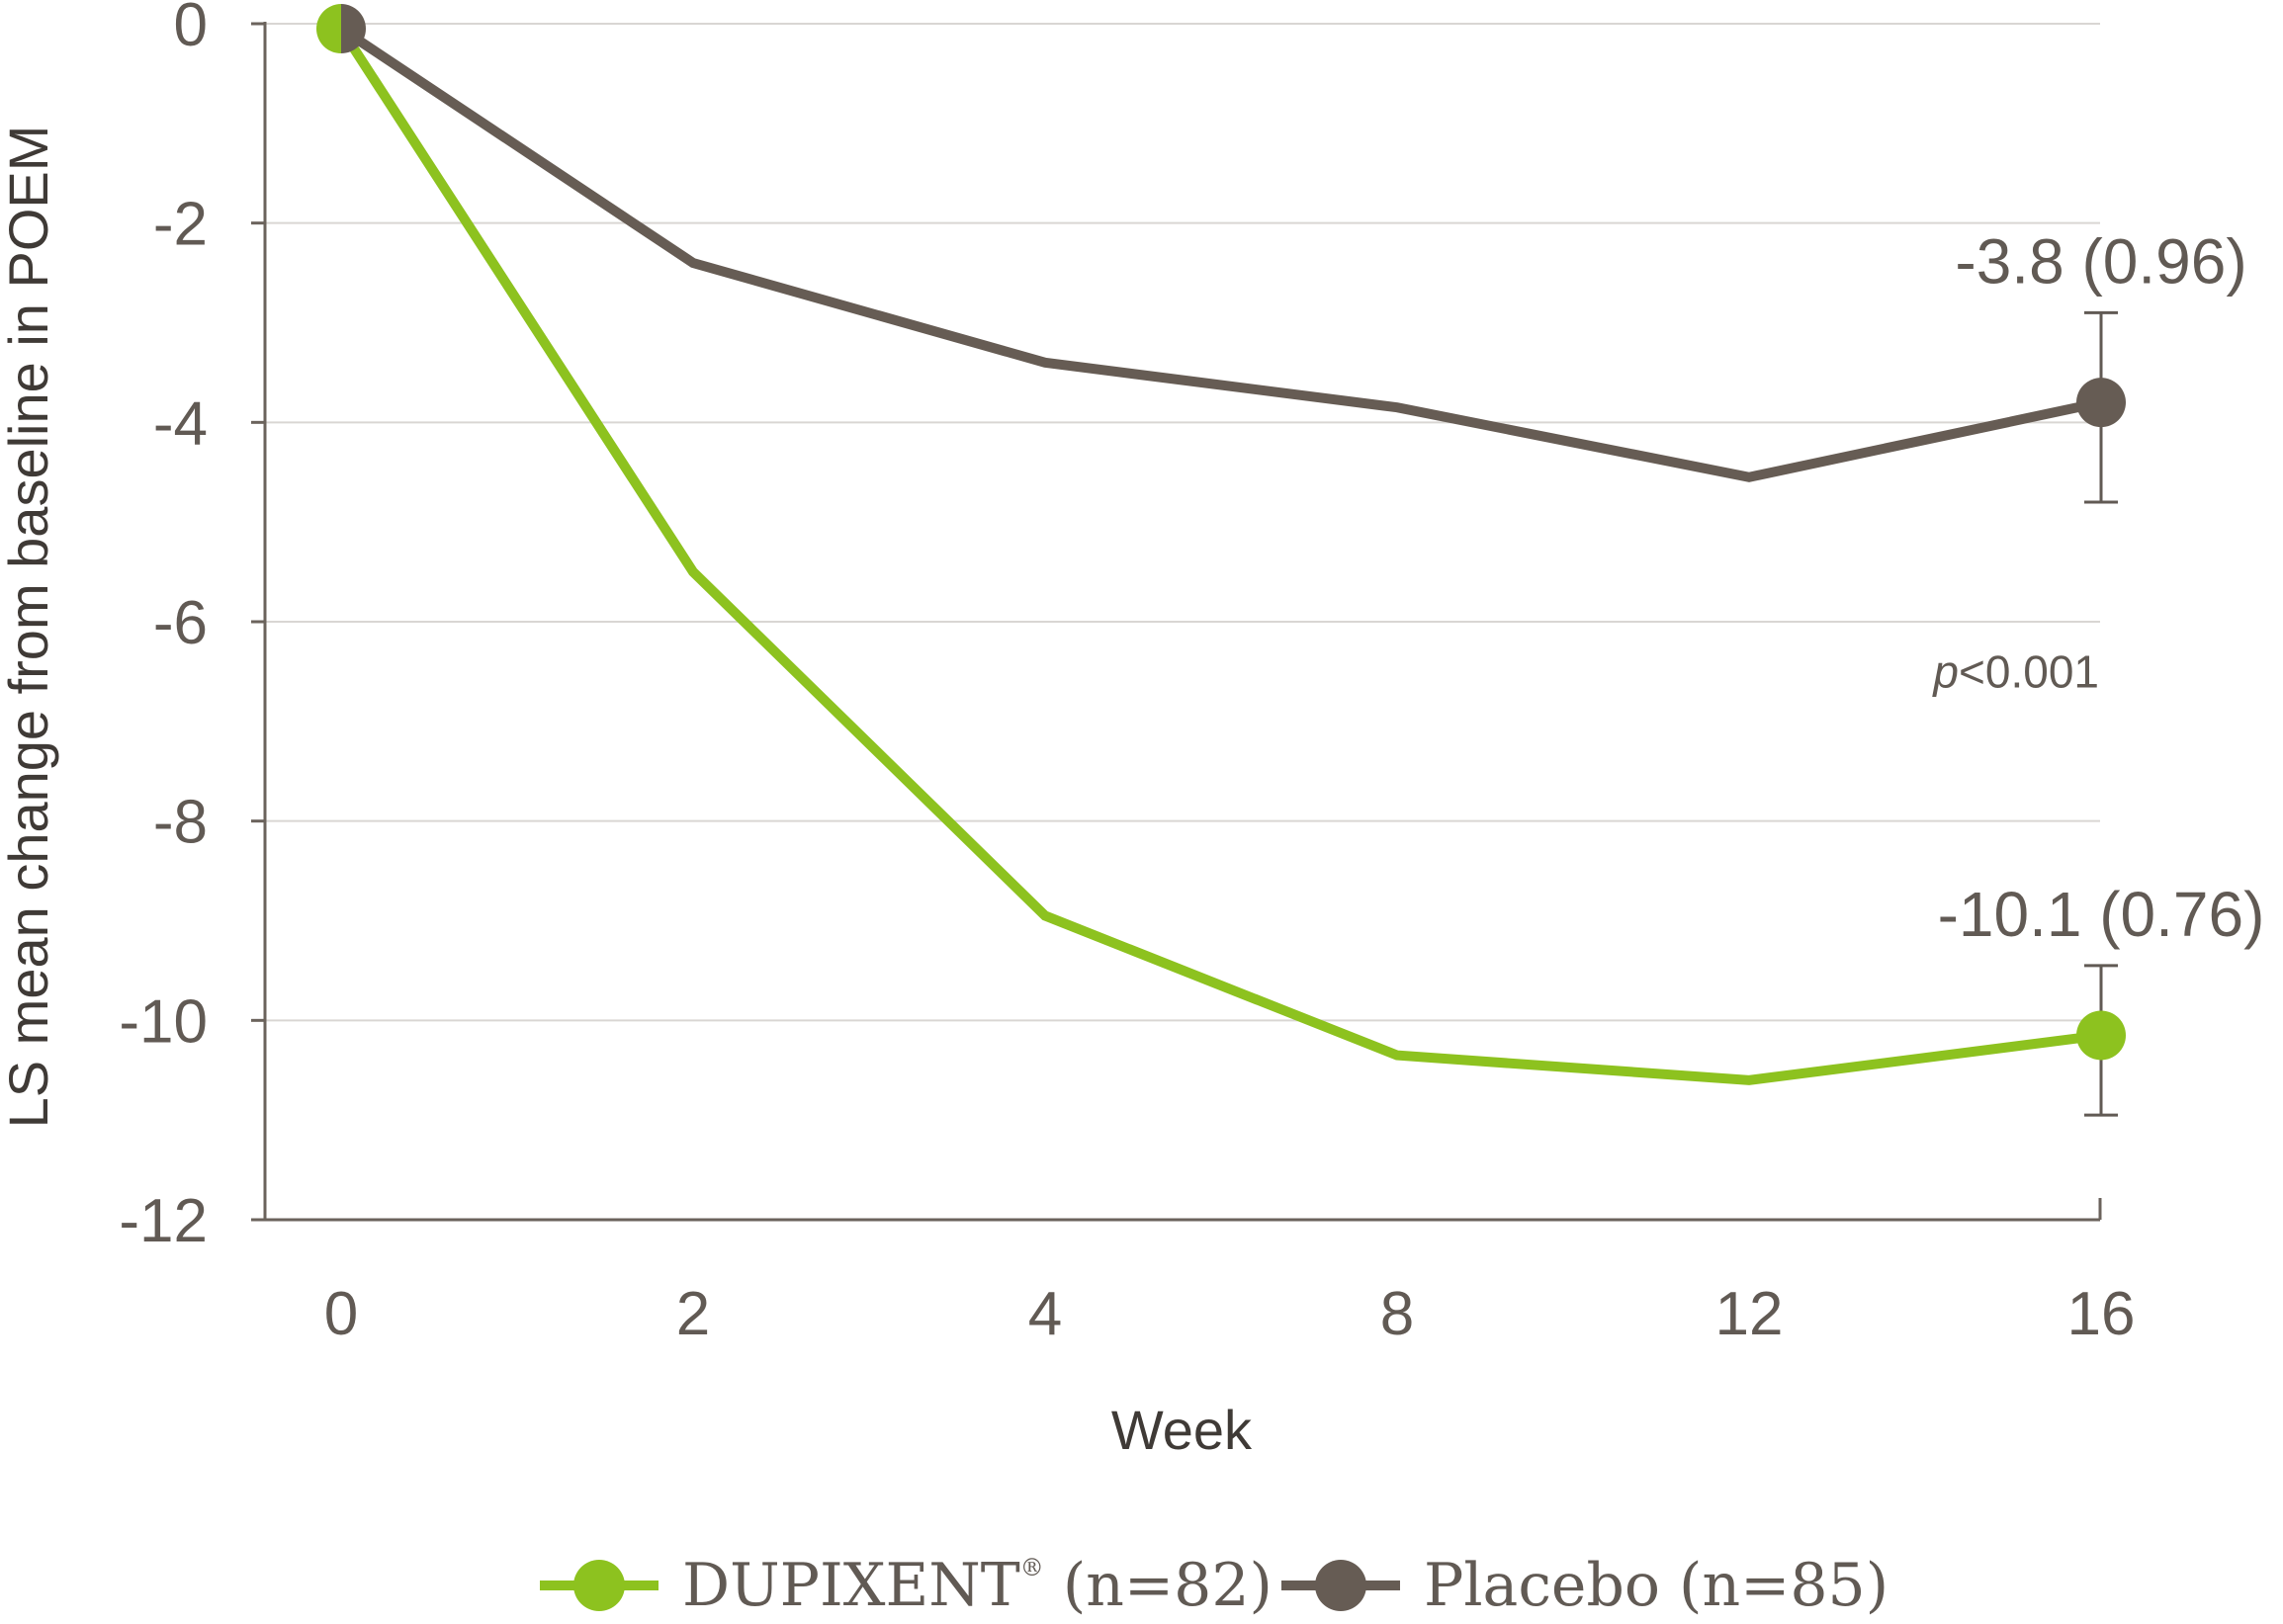 Image resolution: width=2283 pixels, height=1624 pixels. What do you see at coordinates (1158, 1585) in the screenshot?
I see `legend-n-dupixent: (n=82)` at bounding box center [1158, 1585].